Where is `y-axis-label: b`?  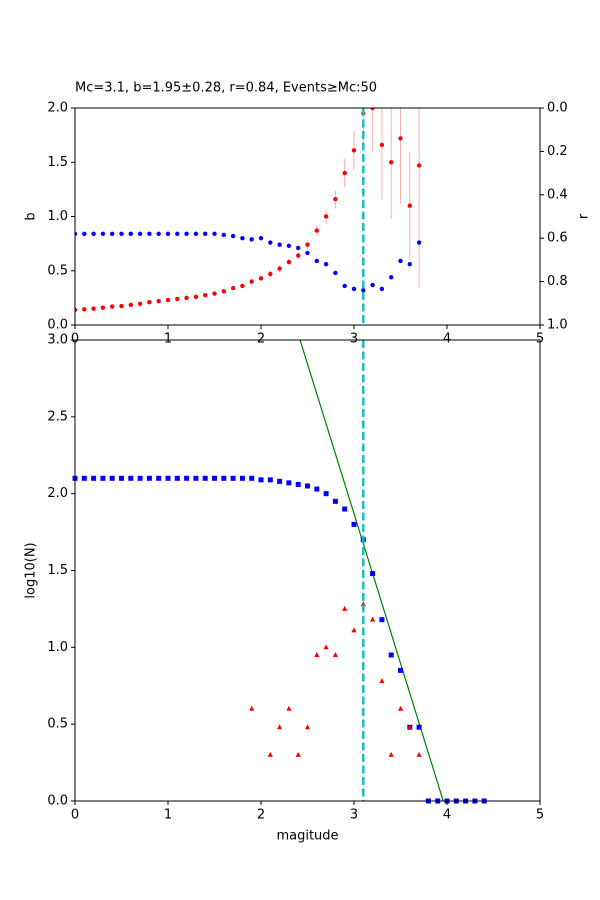 y-axis-label: b is located at coordinates (31, 216).